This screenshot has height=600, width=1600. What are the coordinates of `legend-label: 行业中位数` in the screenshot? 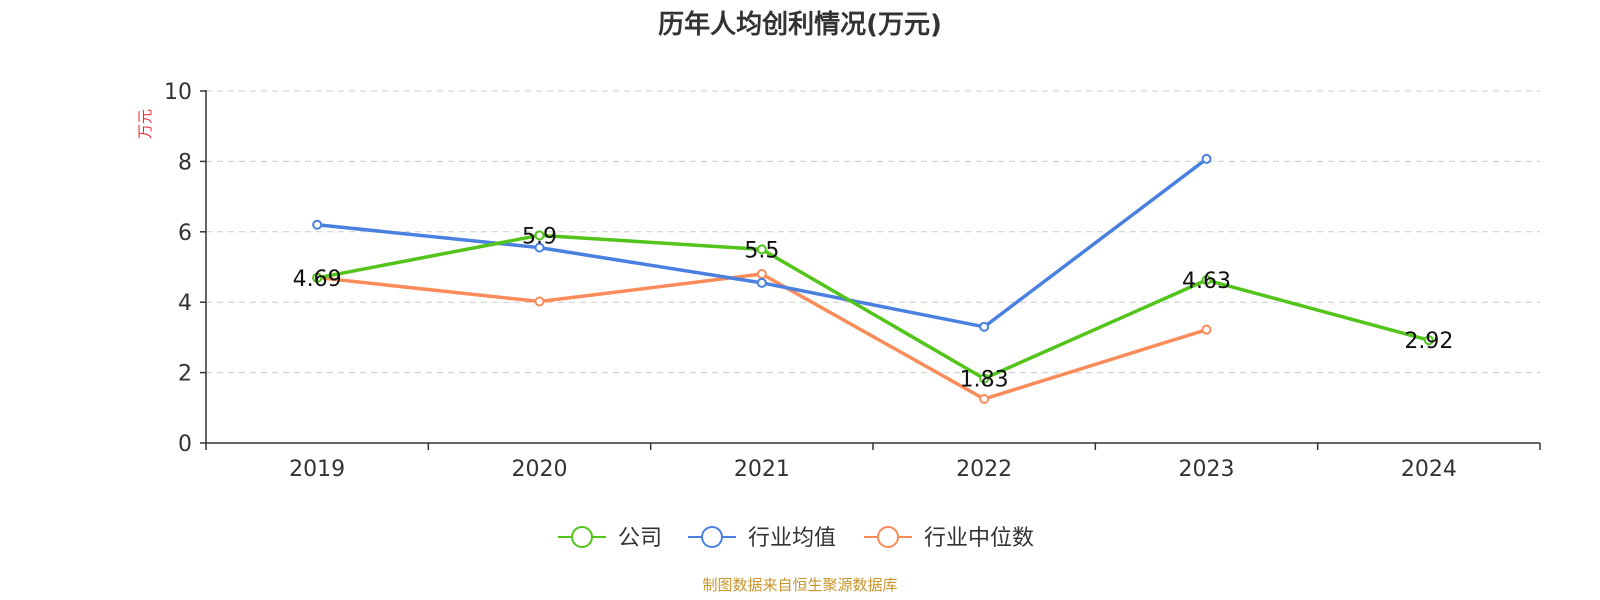 It's located at (979, 538).